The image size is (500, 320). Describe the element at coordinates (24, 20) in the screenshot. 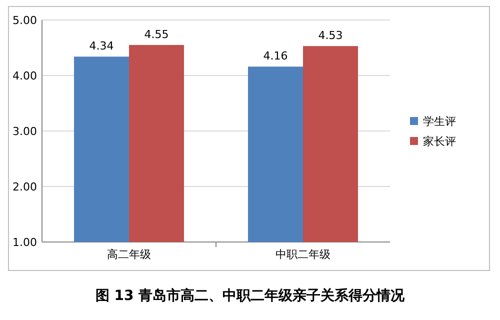

I see `y-tick-label: 5.00` at that location.